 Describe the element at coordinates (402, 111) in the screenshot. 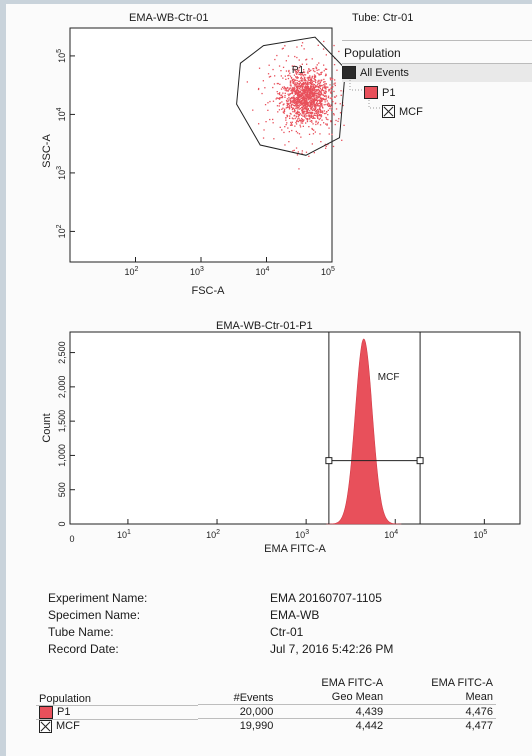

I see `hierarchy-item-mcf: MCF` at that location.